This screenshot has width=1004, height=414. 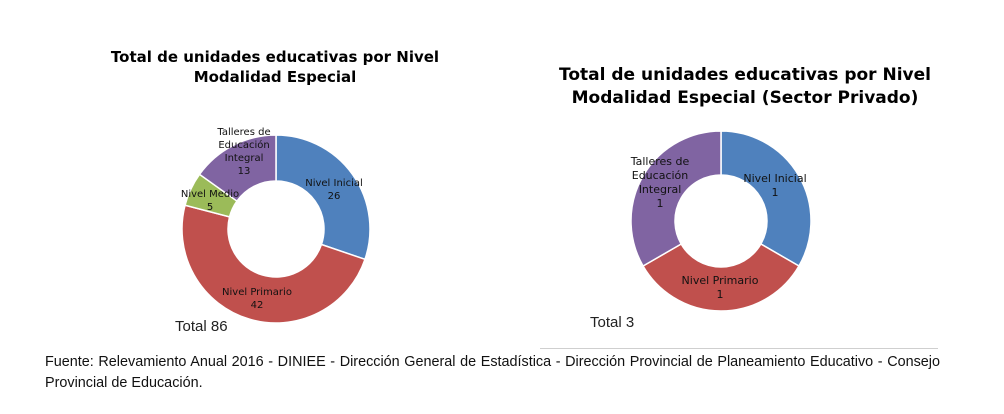 I want to click on chart-2-total-label: Total 3, so click(x=612, y=322).